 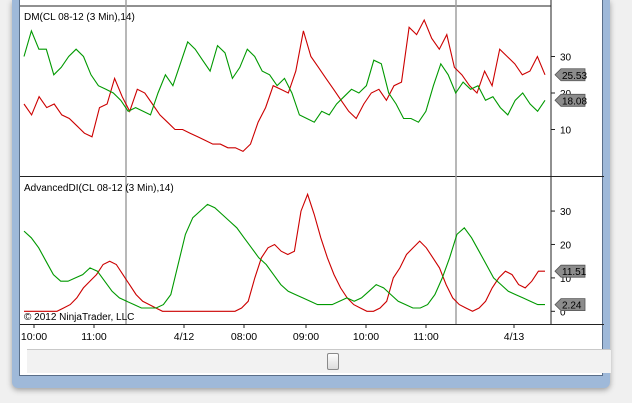 What do you see at coordinates (319, 361) in the screenshot?
I see `horizontal-scrollbar` at bounding box center [319, 361].